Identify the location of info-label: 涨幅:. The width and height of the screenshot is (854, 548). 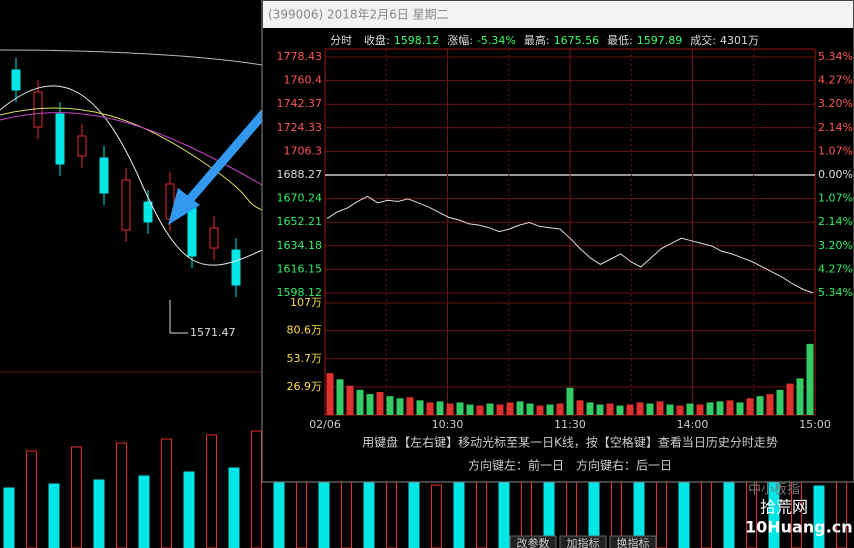
(460, 40).